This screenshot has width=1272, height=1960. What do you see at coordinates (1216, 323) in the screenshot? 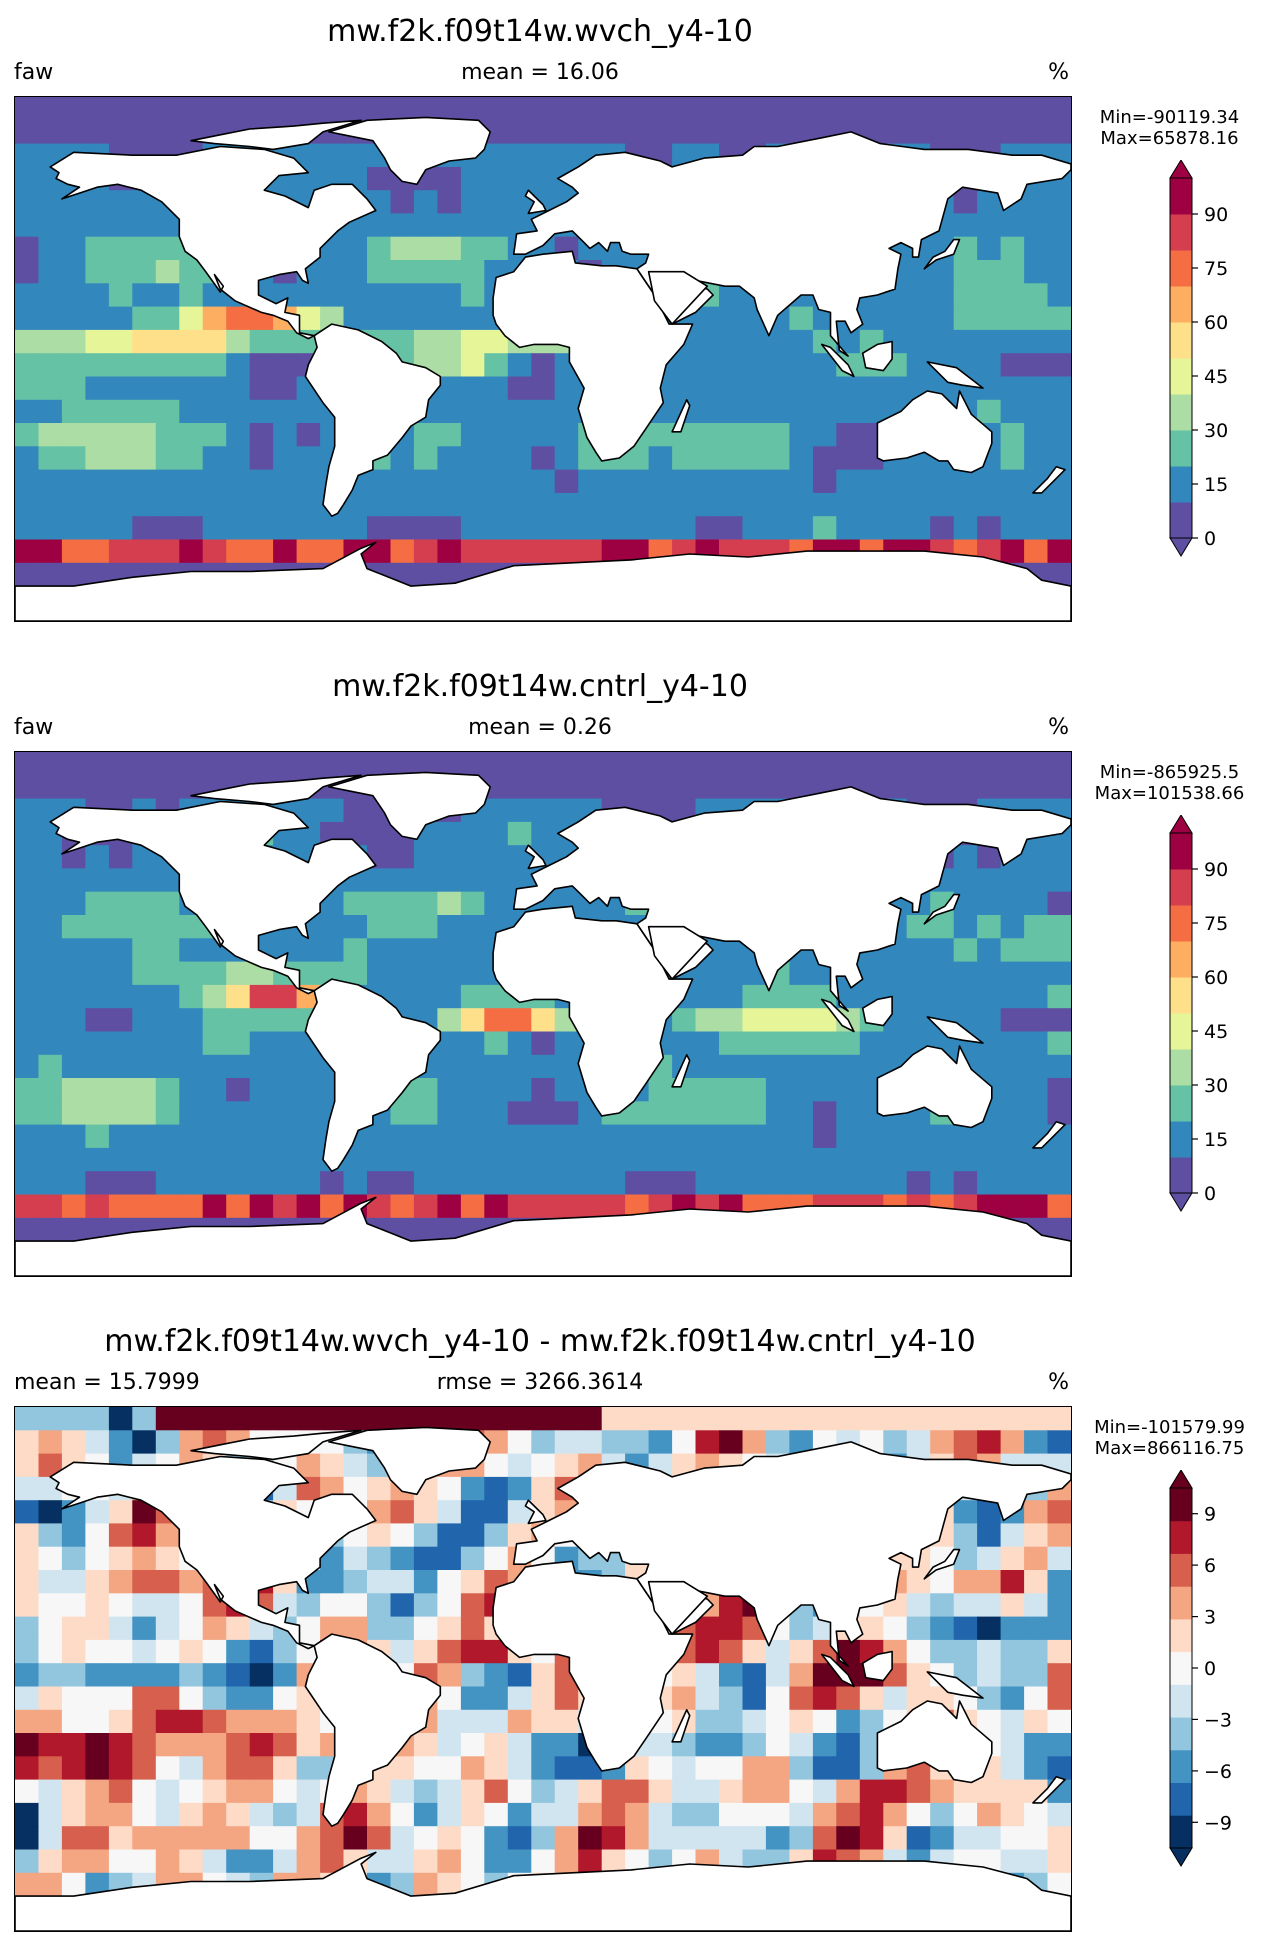
I see `colorbar-tick-label: 60` at bounding box center [1216, 323].